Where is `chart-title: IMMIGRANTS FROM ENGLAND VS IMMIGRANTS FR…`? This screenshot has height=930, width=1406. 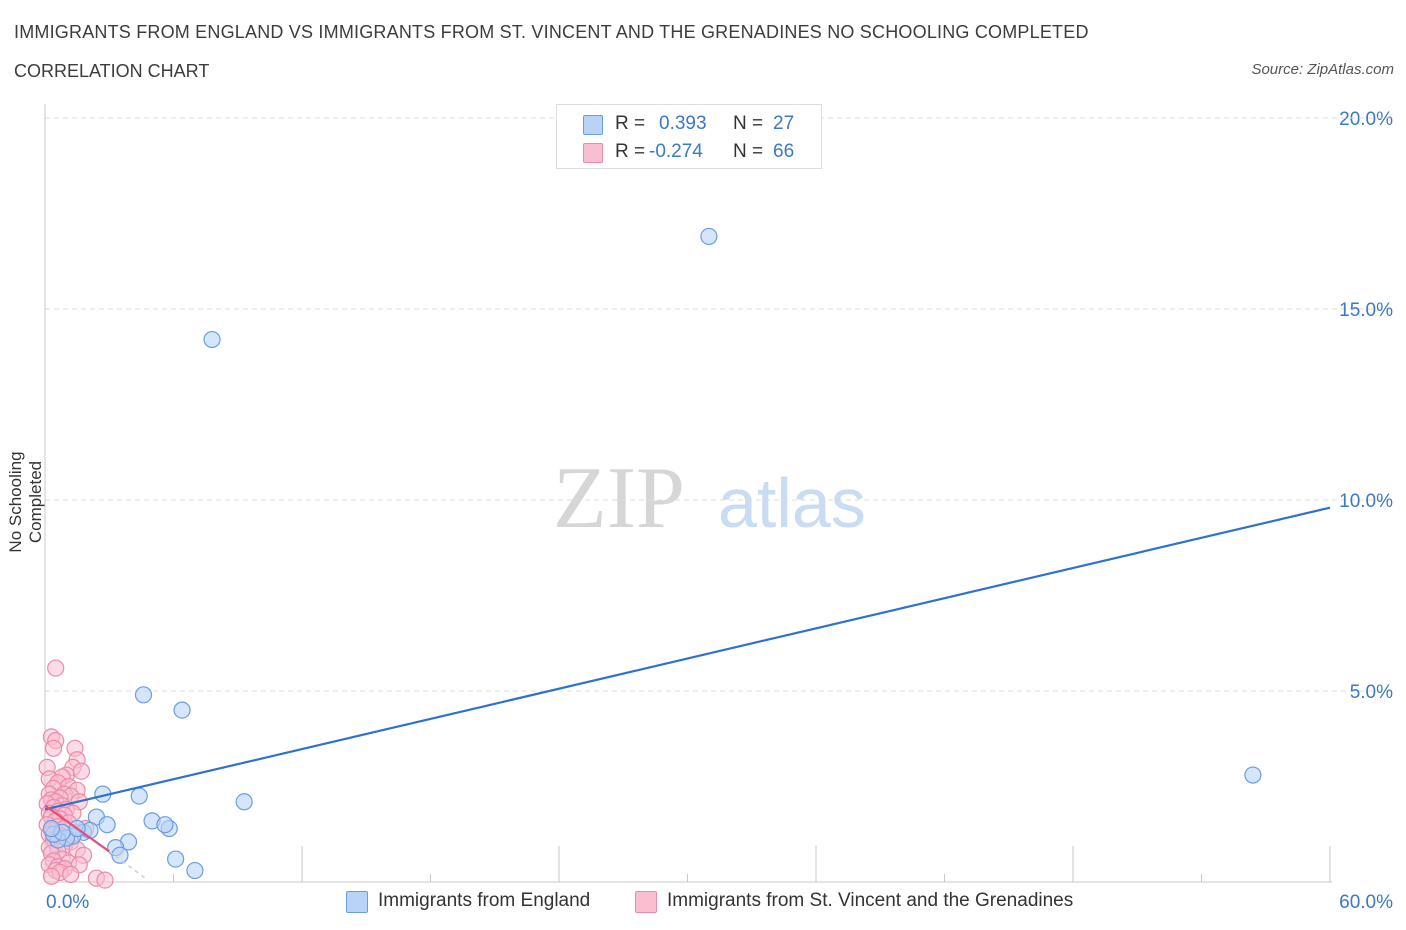 chart-title: IMMIGRANTS FROM ENGLAND VS IMMIGRANTS FR… is located at coordinates (551, 32).